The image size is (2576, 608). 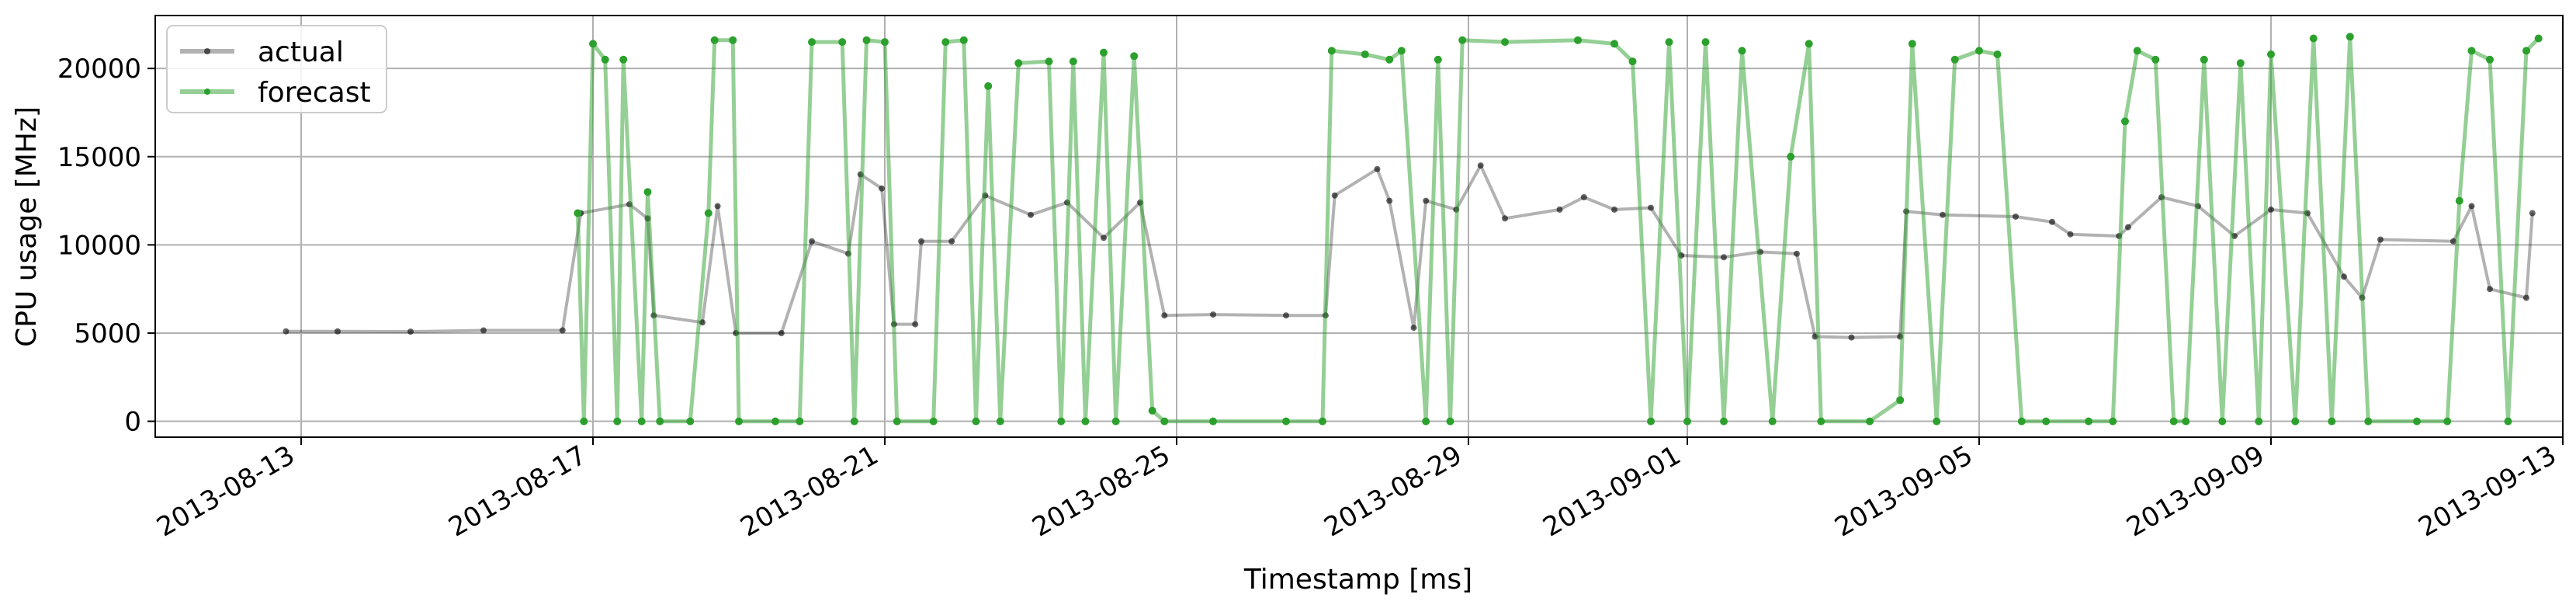 What do you see at coordinates (301, 52) in the screenshot?
I see `legend-label-actual: actual` at bounding box center [301, 52].